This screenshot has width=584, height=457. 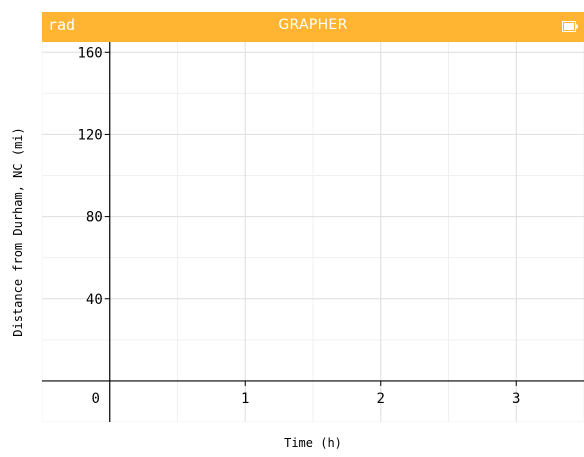 What do you see at coordinates (94, 218) in the screenshot?
I see `y-tick-label-80: 80` at bounding box center [94, 218].